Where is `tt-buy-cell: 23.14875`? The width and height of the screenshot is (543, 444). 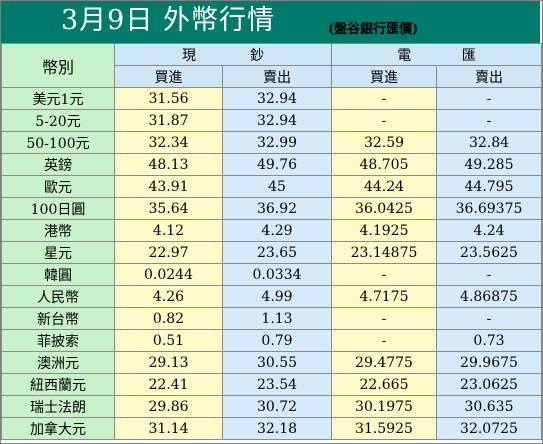
tt-buy-cell: 23.14875 is located at coordinates (384, 252).